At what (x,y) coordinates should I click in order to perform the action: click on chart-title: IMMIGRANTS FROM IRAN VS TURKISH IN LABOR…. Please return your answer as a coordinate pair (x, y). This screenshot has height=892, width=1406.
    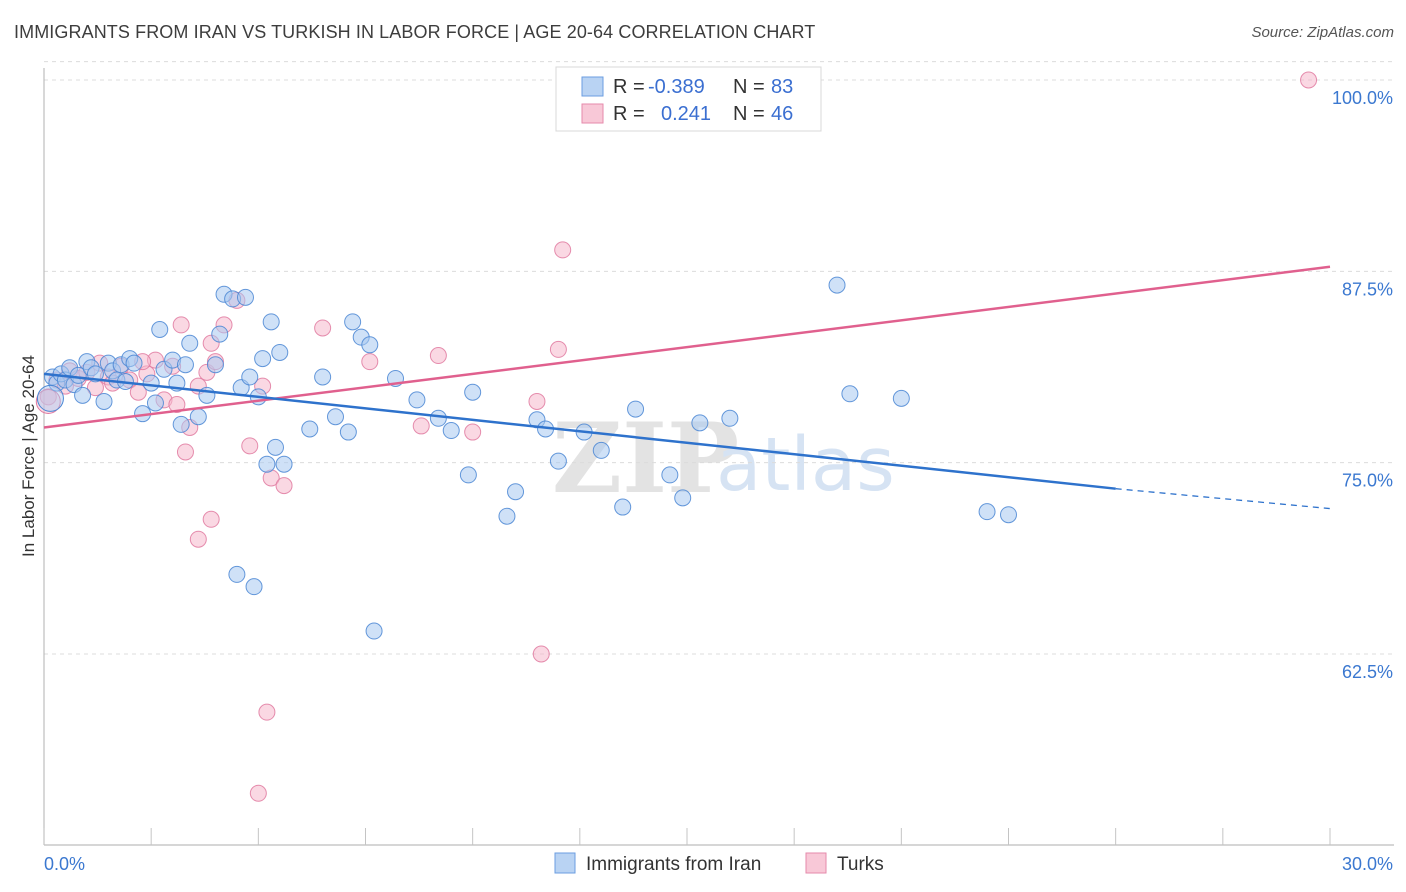
    Looking at the image, I should click on (415, 32).